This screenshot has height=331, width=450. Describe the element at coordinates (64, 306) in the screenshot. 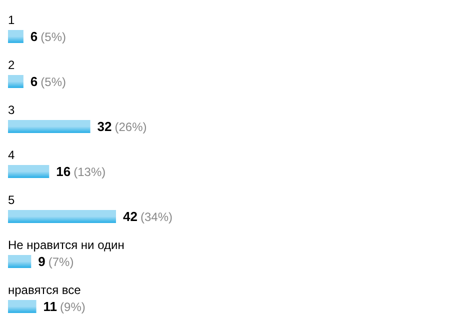

I see `data-label: 11 (9%)` at that location.